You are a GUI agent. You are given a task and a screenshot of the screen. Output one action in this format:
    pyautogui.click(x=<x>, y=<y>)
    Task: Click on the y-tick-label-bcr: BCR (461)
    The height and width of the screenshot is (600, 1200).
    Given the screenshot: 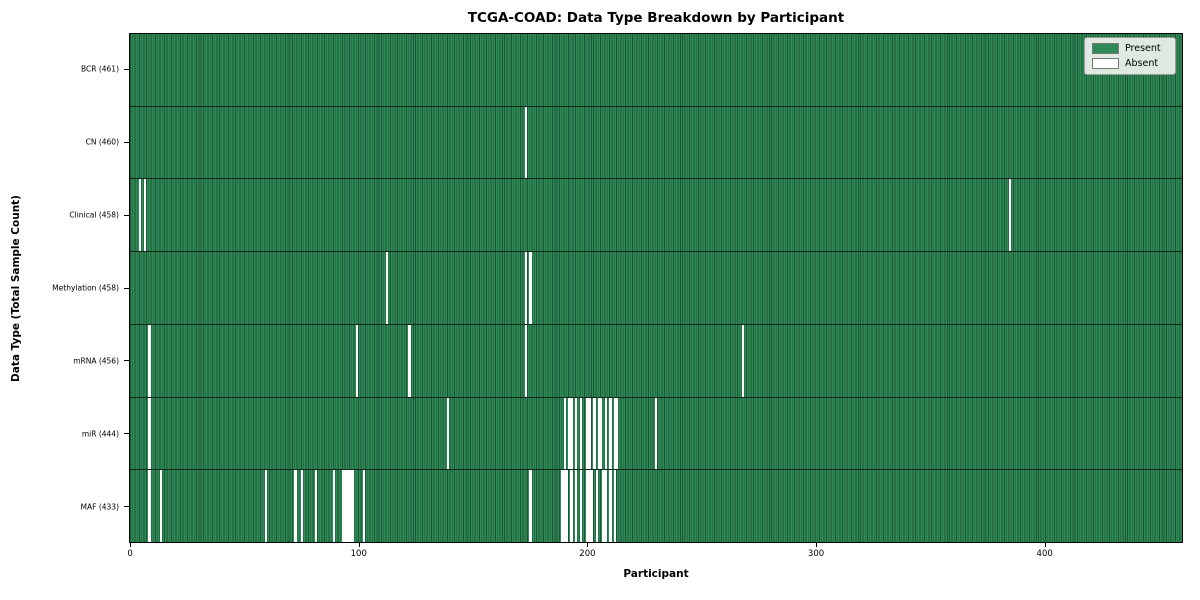 What is the action you would take?
    pyautogui.click(x=99, y=69)
    